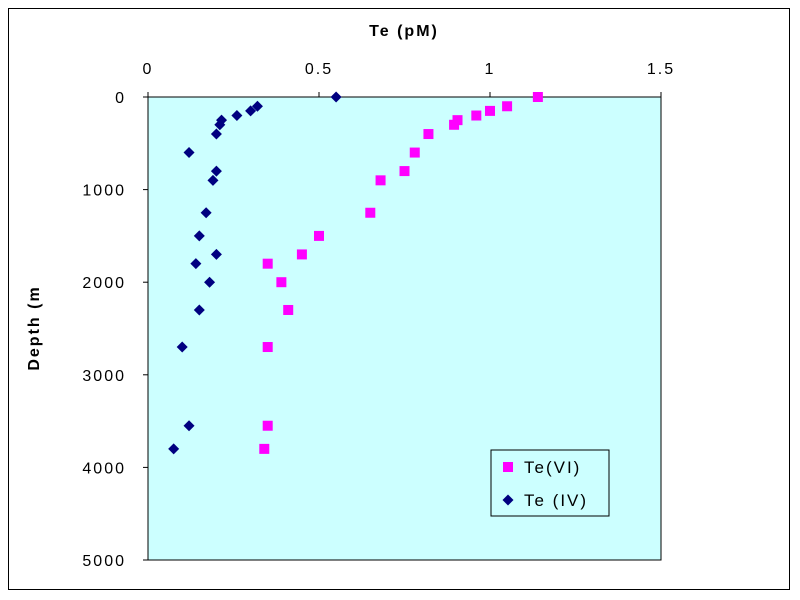 This screenshot has height=600, width=800. Describe the element at coordinates (508, 500) in the screenshot. I see `legend-marker-diamond` at that location.